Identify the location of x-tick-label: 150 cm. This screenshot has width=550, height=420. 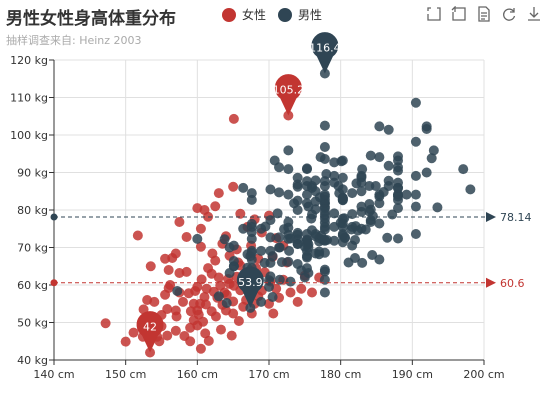
(125, 374).